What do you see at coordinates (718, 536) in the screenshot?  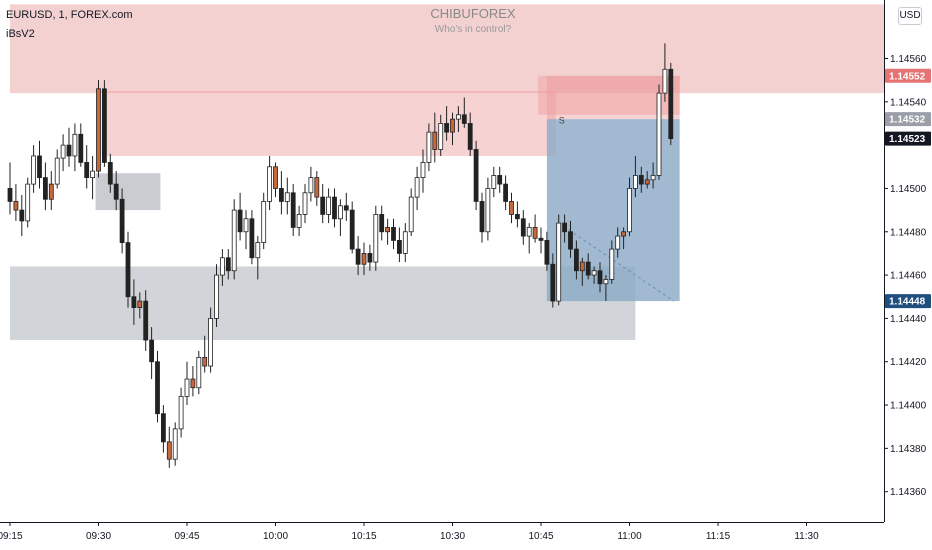 I see `time-tick-label: 11:15` at bounding box center [718, 536].